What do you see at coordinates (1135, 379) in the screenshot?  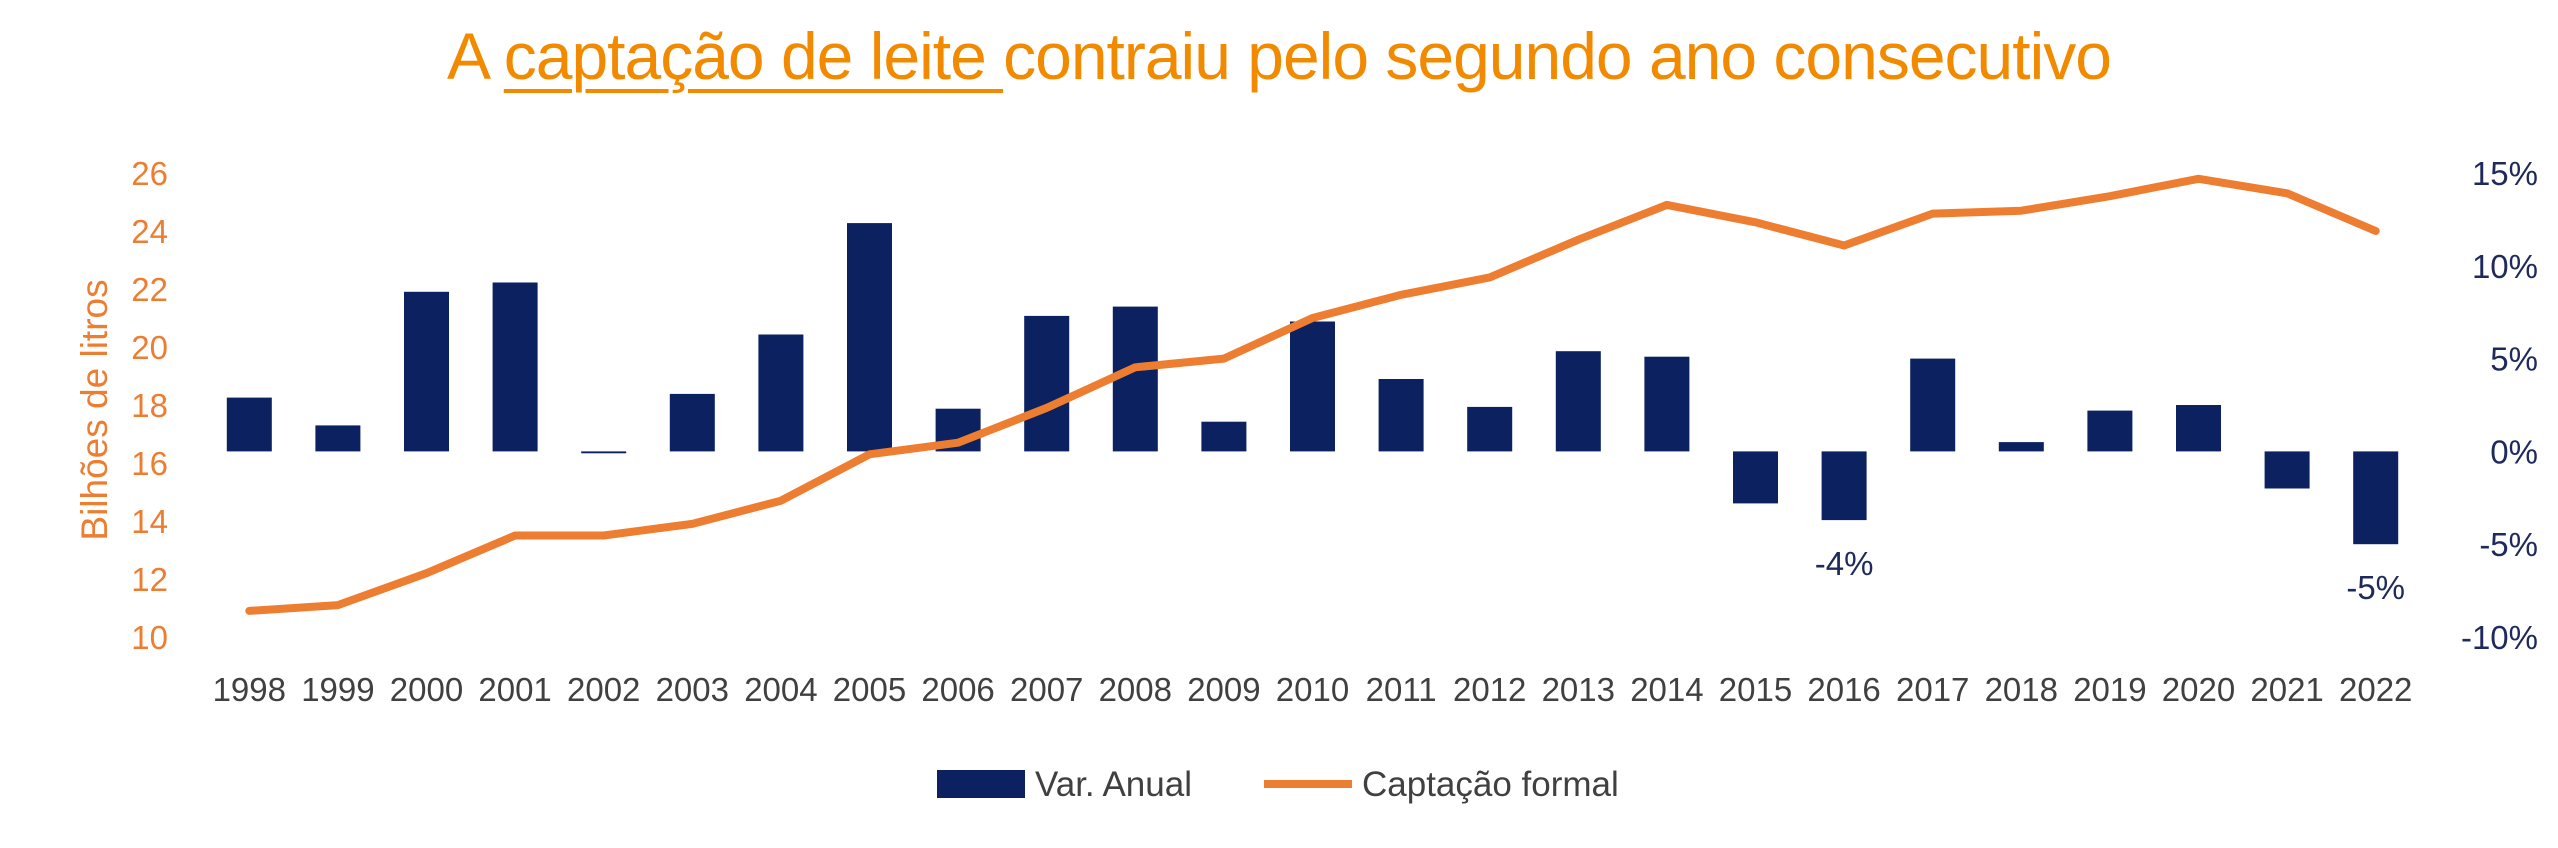 I see `bar-2008` at bounding box center [1135, 379].